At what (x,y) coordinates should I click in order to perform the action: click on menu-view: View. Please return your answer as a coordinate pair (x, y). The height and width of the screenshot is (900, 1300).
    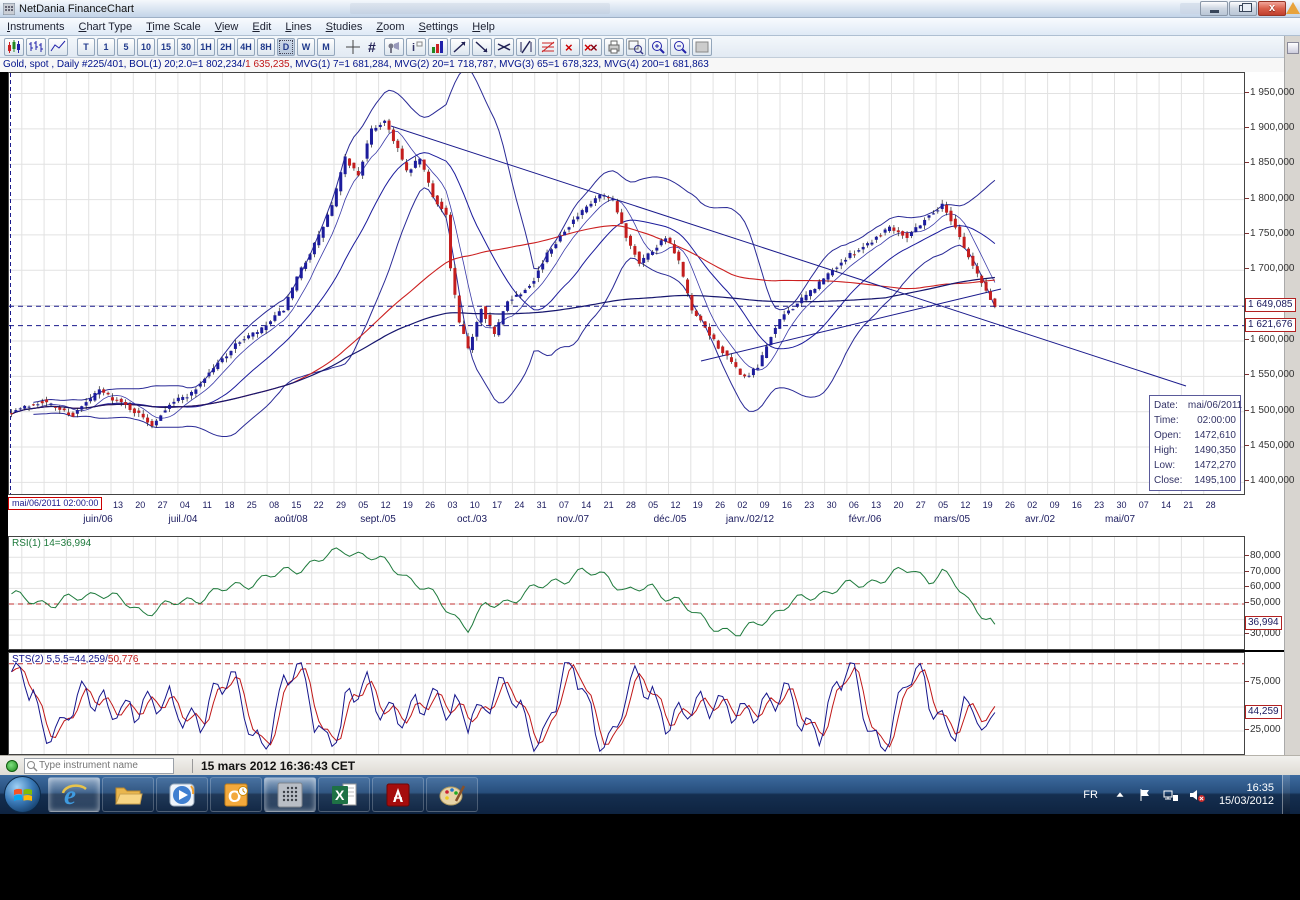
    Looking at the image, I should click on (226, 26).